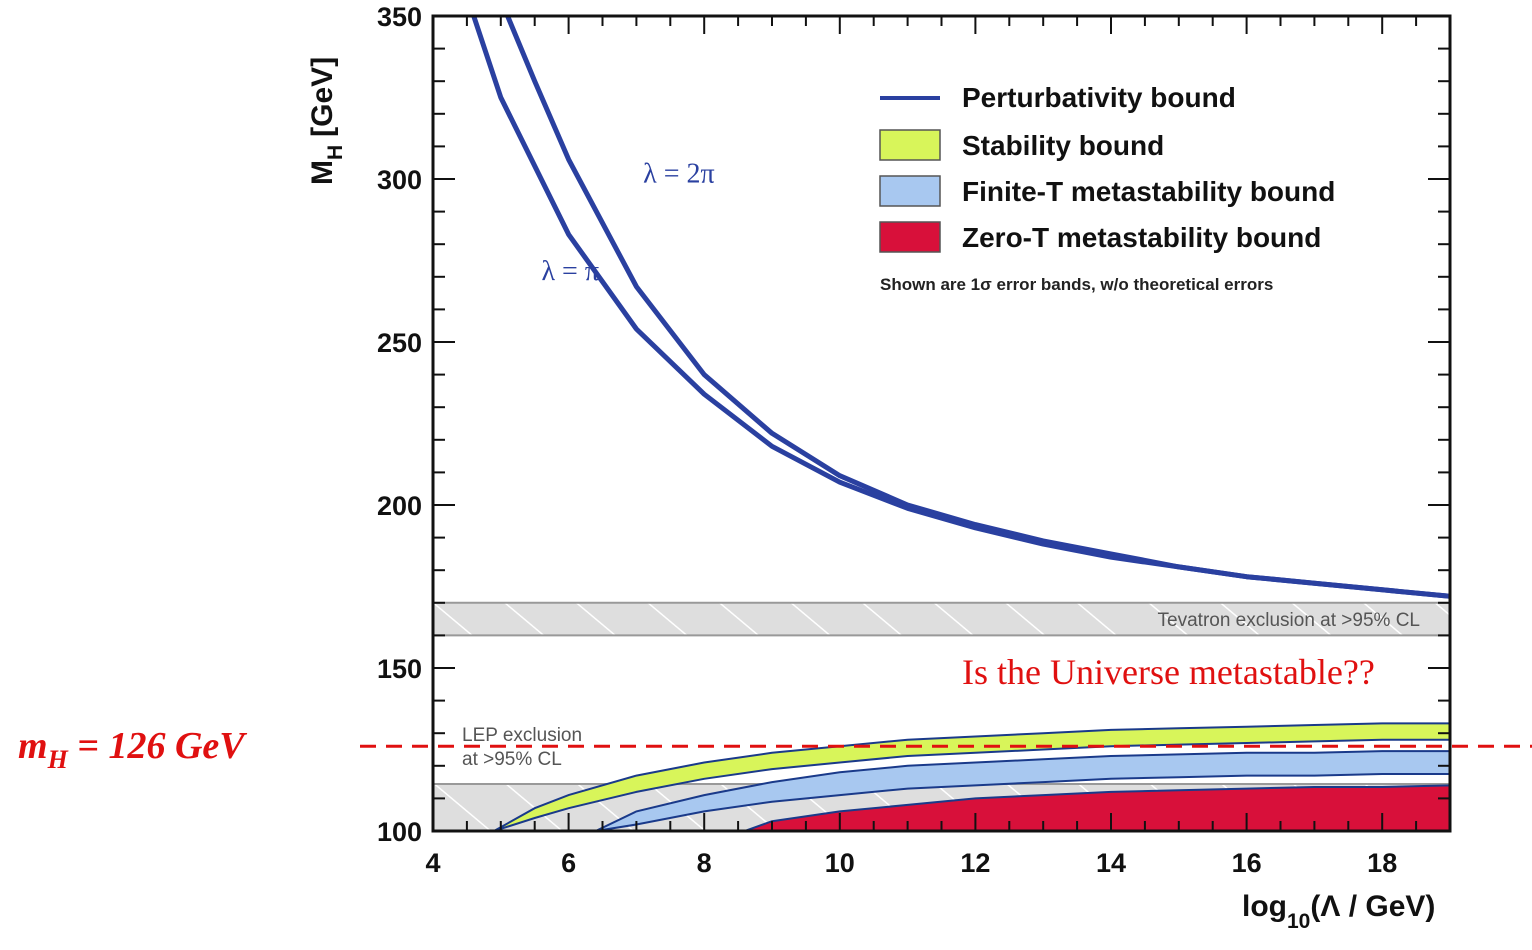 This screenshot has height=950, width=1532. What do you see at coordinates (704, 863) in the screenshot?
I see `x-tick-label: 8` at bounding box center [704, 863].